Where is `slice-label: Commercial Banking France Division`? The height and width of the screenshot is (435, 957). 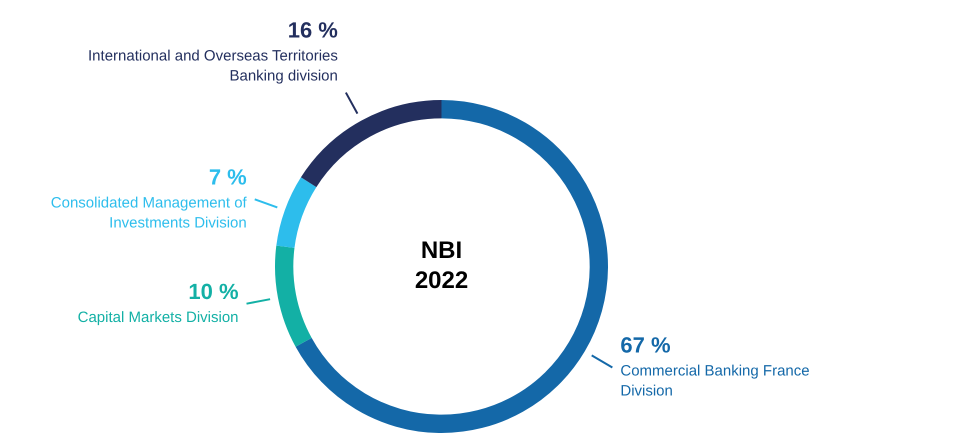 slice-label: Commercial Banking France Division is located at coordinates (715, 381).